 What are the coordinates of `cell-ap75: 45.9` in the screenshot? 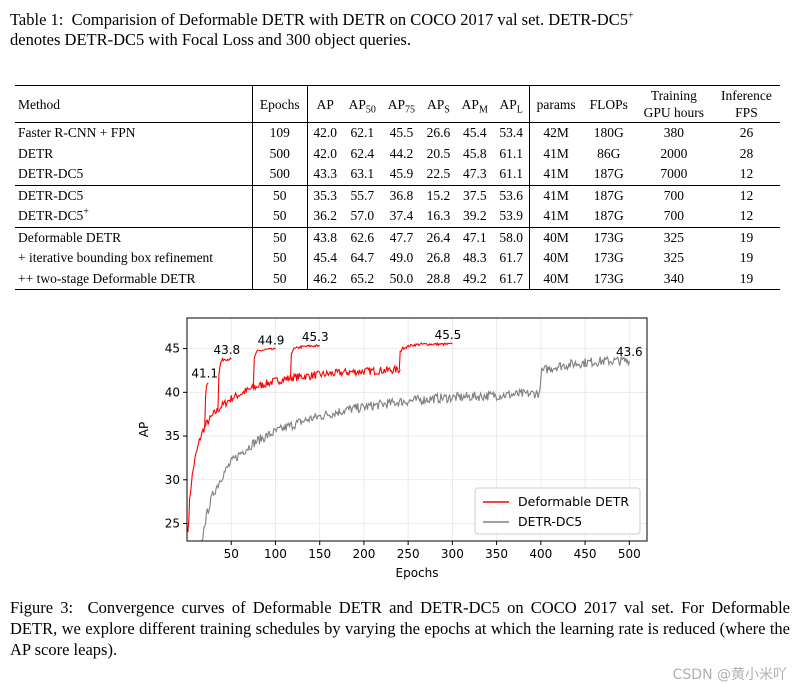 It's located at (401, 174).